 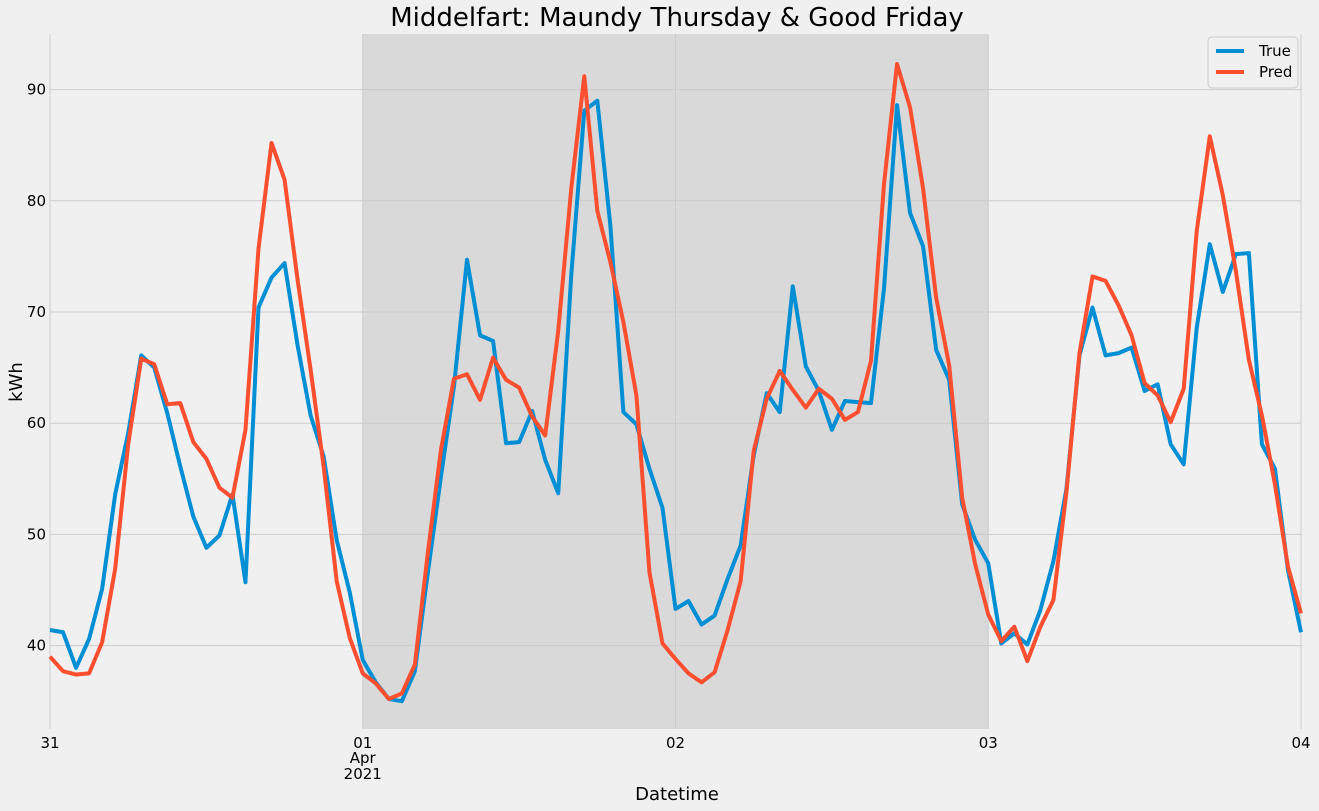 I want to click on y-tick-label: 50, so click(x=36, y=534).